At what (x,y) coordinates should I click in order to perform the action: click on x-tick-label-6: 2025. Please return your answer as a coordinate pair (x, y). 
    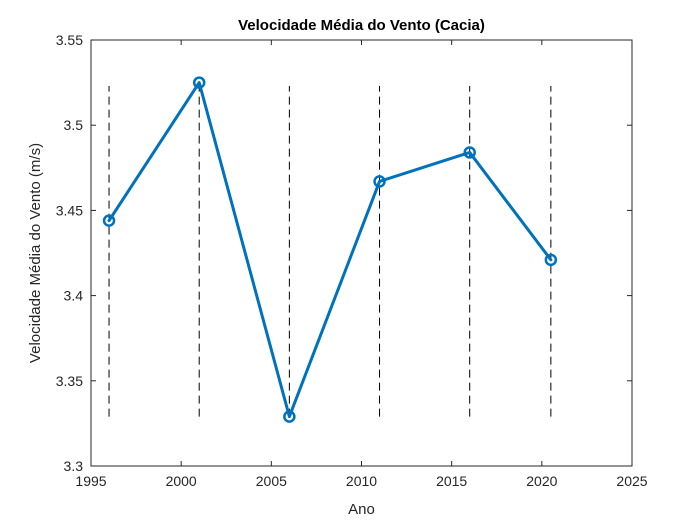
    Looking at the image, I should click on (631, 481).